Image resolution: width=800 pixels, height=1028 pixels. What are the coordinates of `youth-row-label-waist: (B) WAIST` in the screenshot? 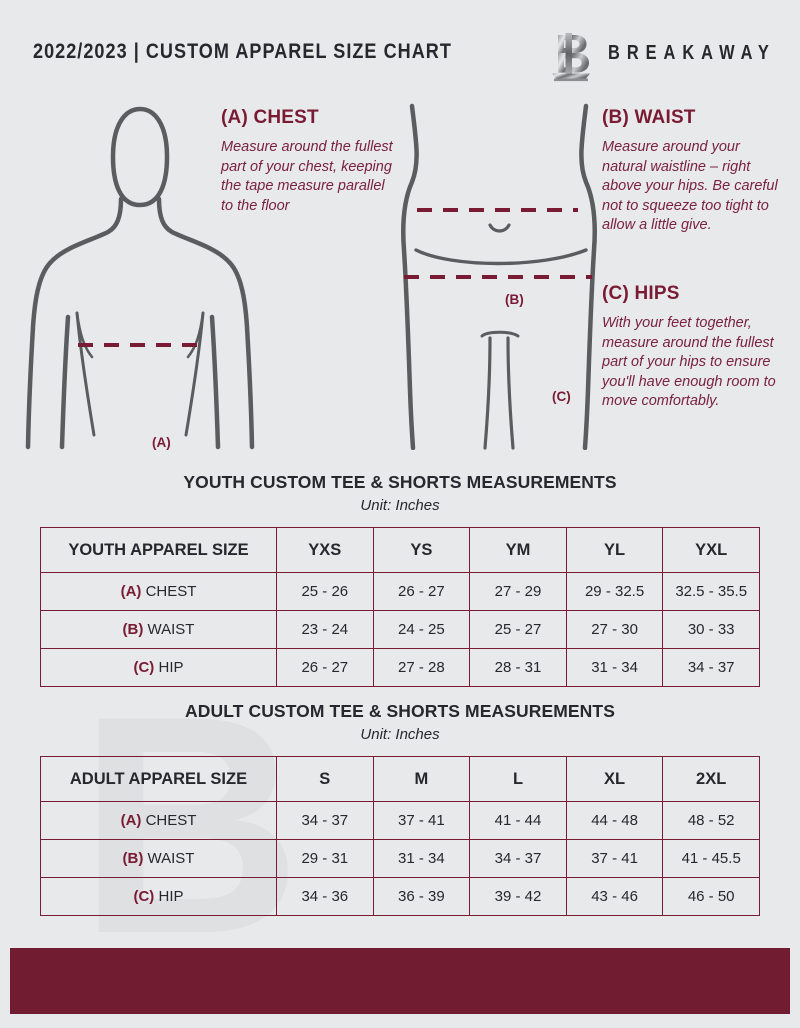 It's located at (158, 629).